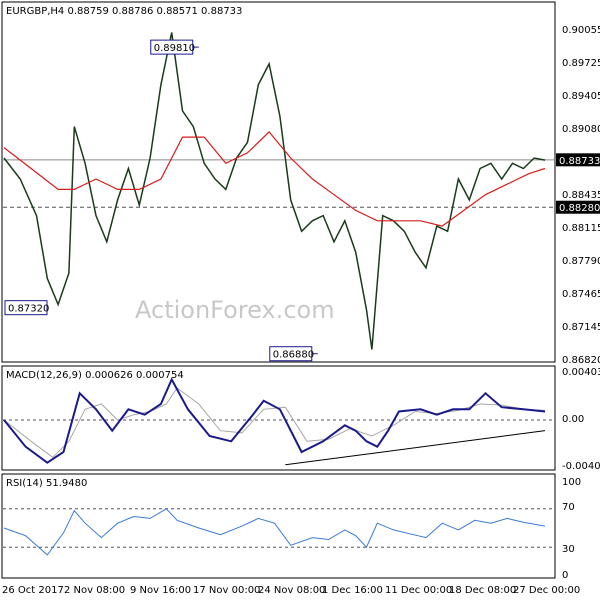 The width and height of the screenshot is (600, 600). What do you see at coordinates (482, 590) in the screenshot?
I see `time-label-7: 18 Dec 08:00` at bounding box center [482, 590].